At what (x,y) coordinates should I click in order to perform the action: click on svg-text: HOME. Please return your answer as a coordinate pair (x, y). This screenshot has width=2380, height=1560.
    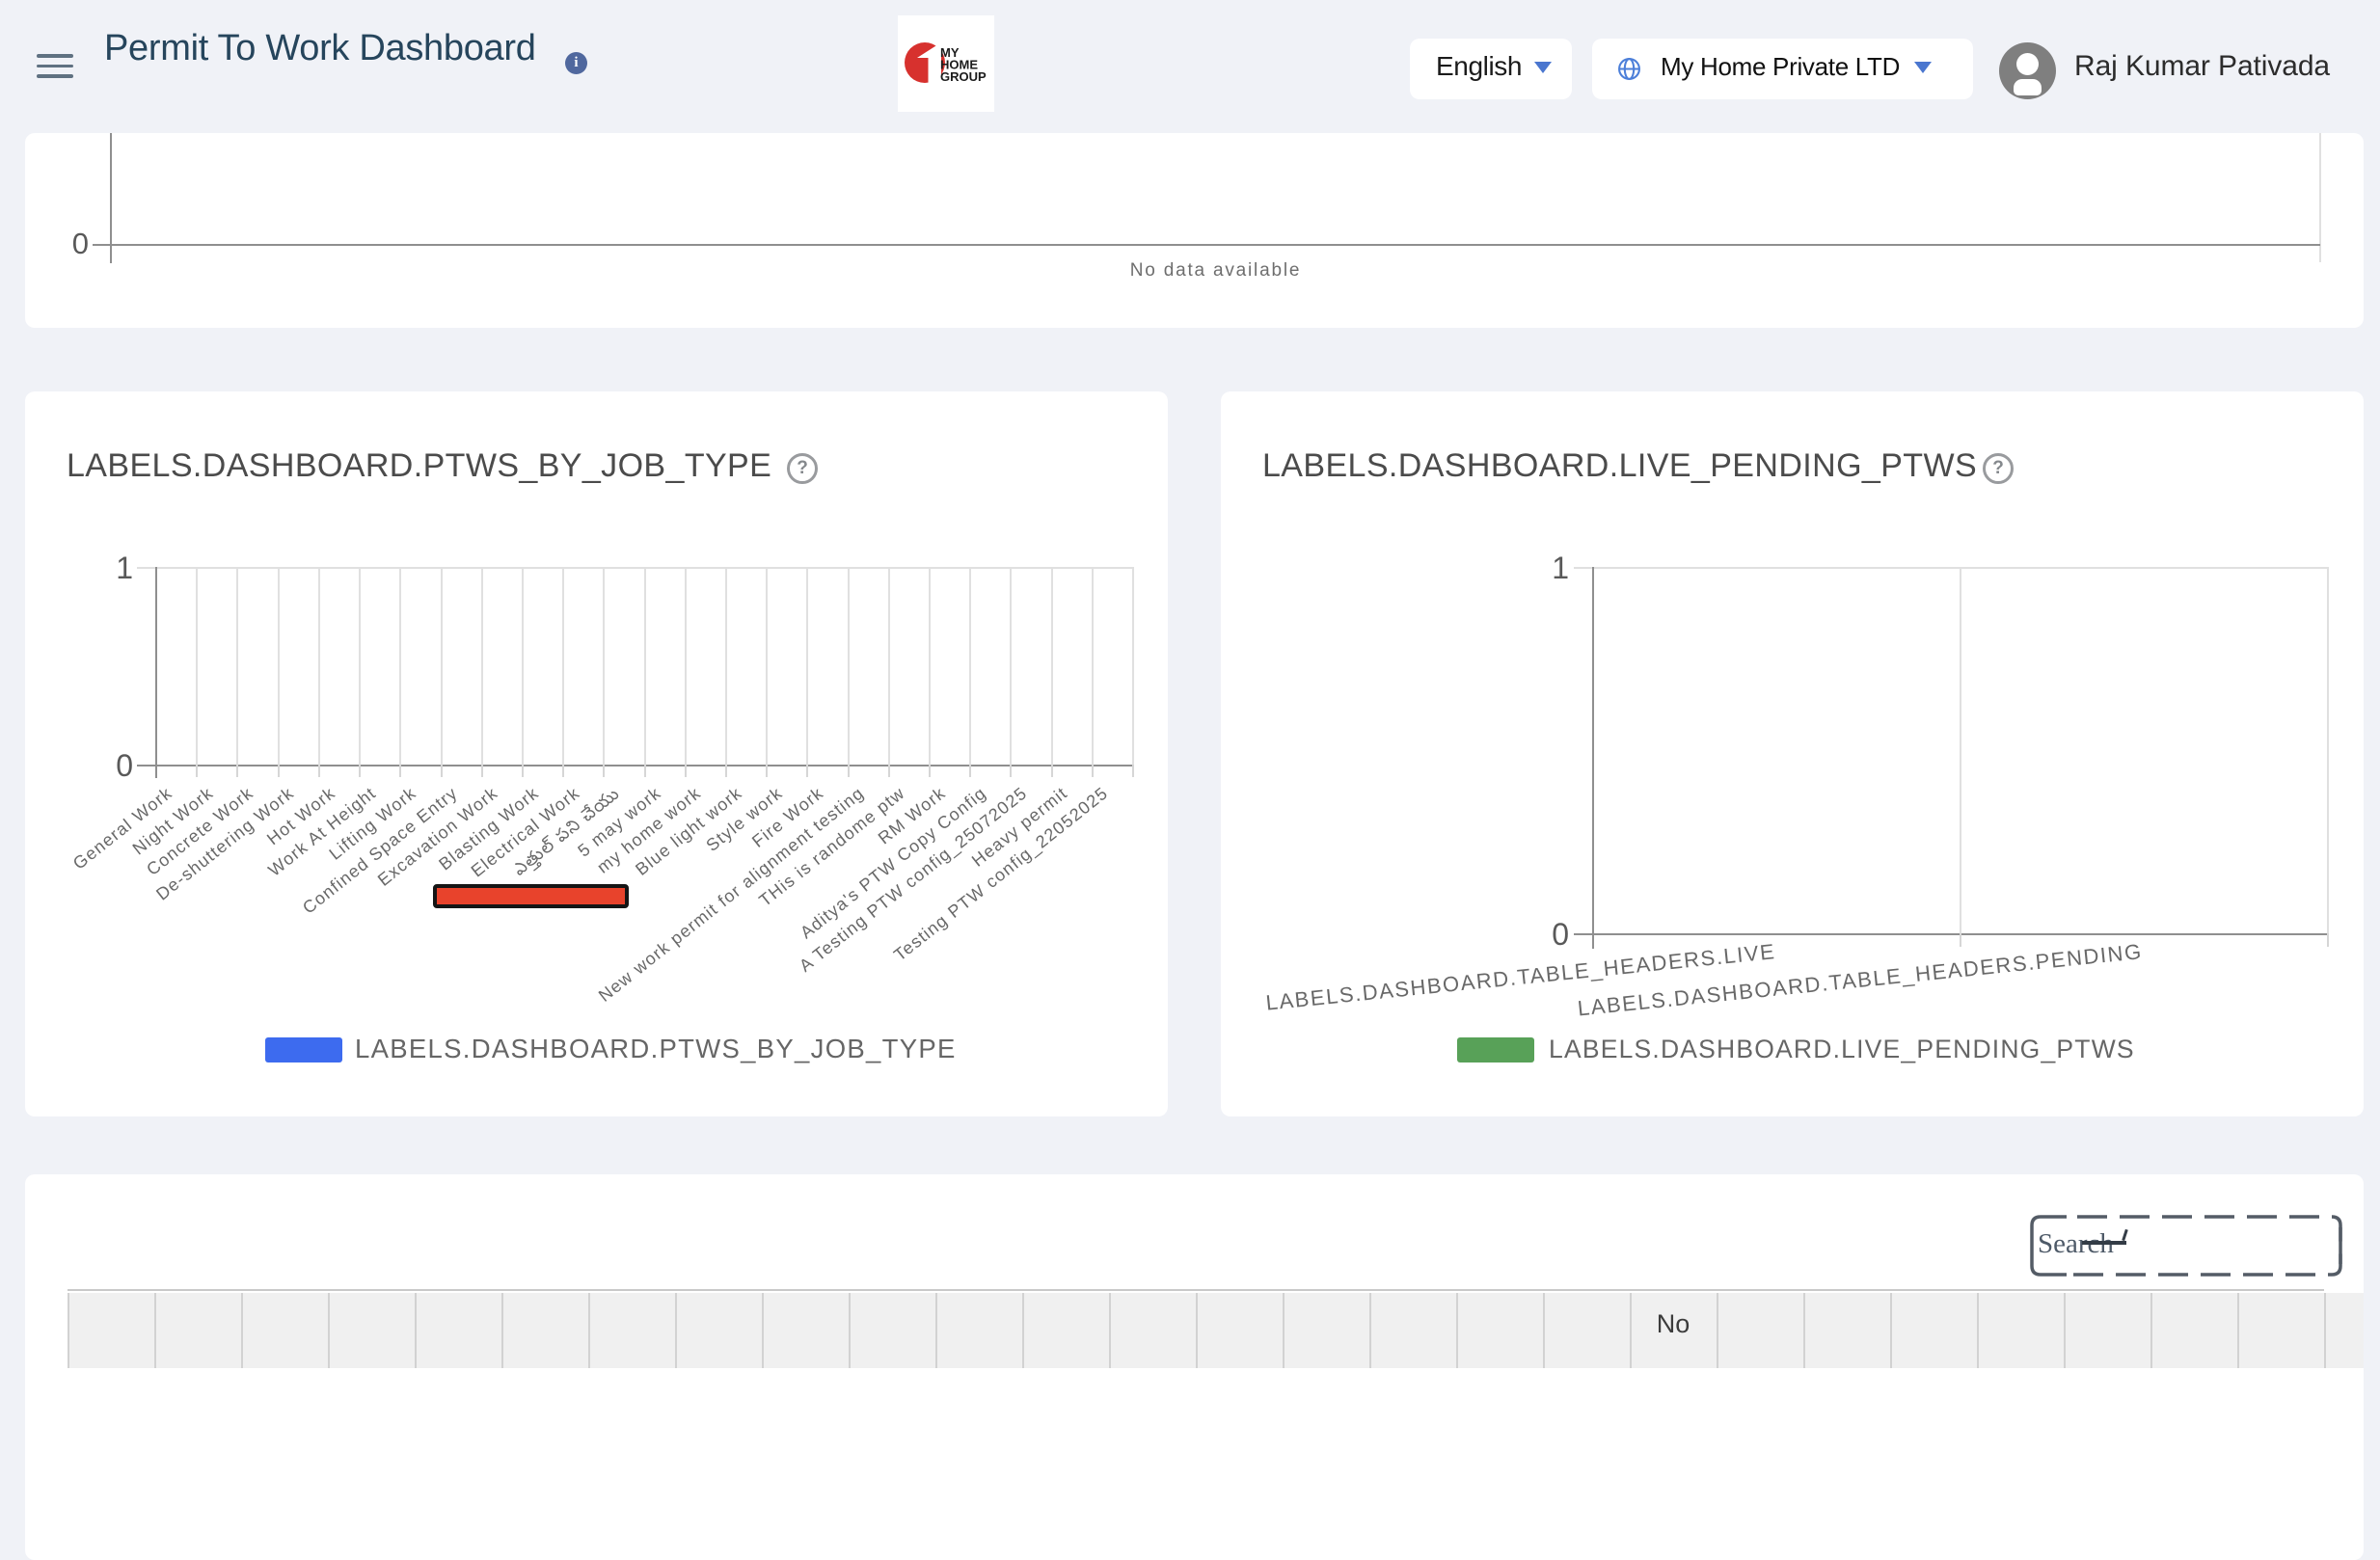
    Looking at the image, I should click on (959, 65).